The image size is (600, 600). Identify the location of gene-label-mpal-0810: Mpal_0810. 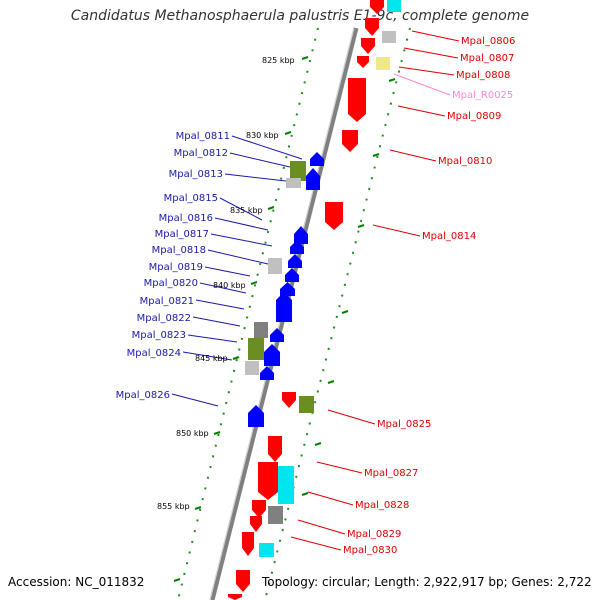
(465, 161).